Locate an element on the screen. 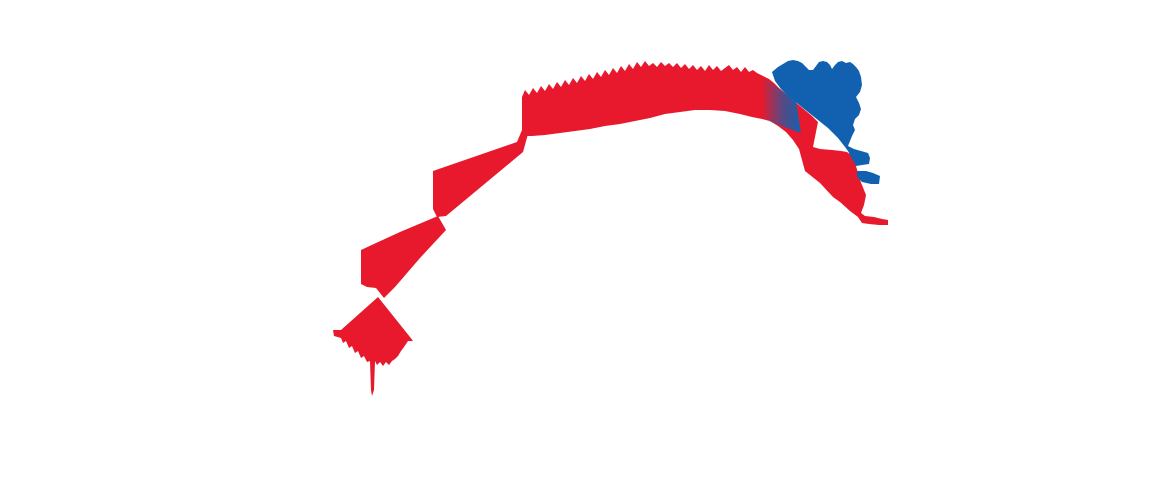 This screenshot has height=480, width=1160. red-island-segment-east is located at coordinates (480, 173).